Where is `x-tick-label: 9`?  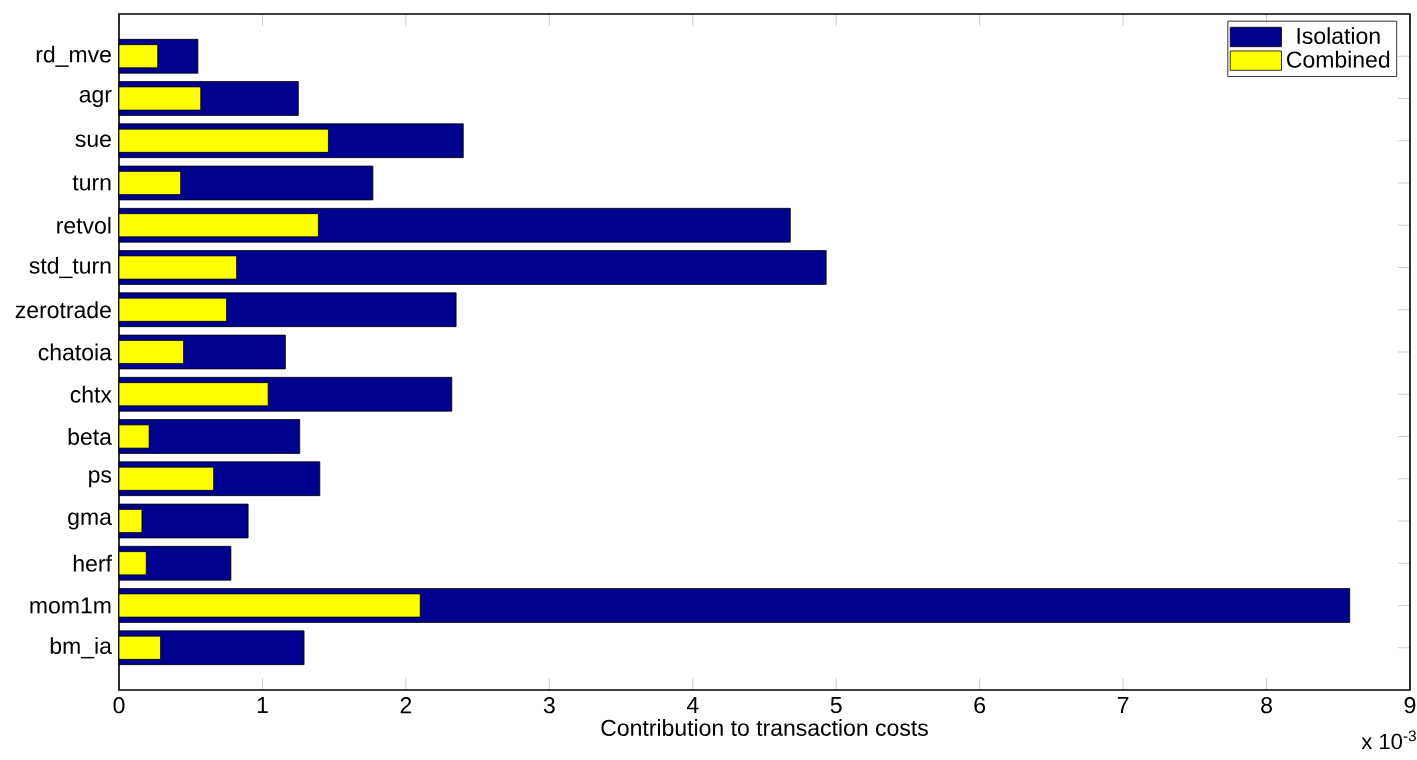 x-tick-label: 9 is located at coordinates (1410, 705).